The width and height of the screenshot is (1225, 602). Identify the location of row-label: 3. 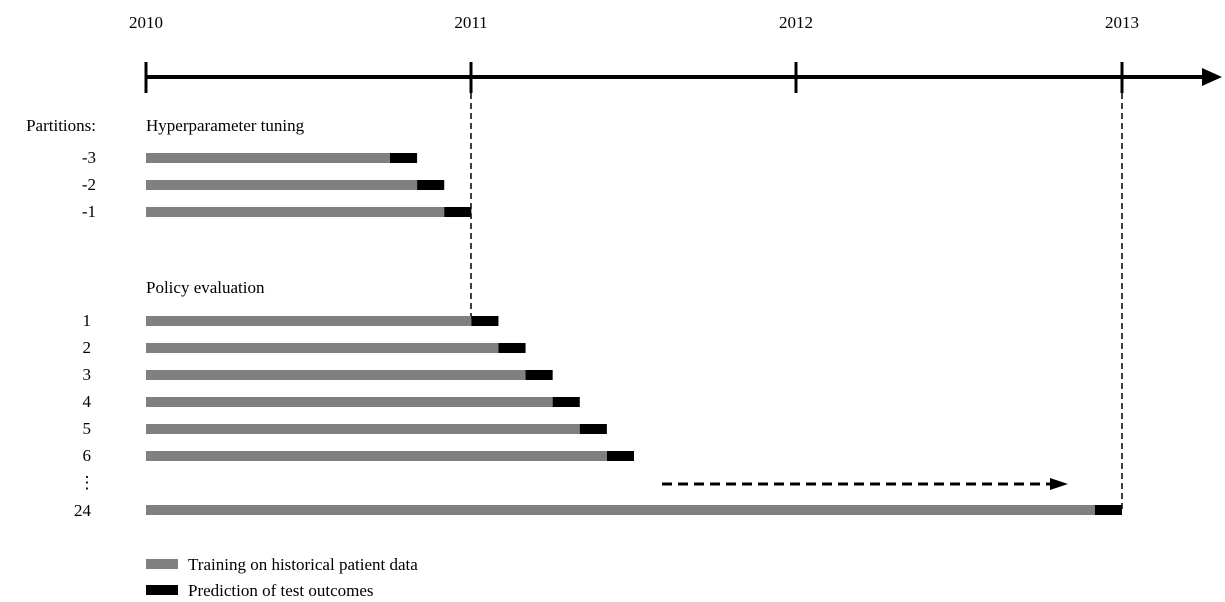
(87, 374).